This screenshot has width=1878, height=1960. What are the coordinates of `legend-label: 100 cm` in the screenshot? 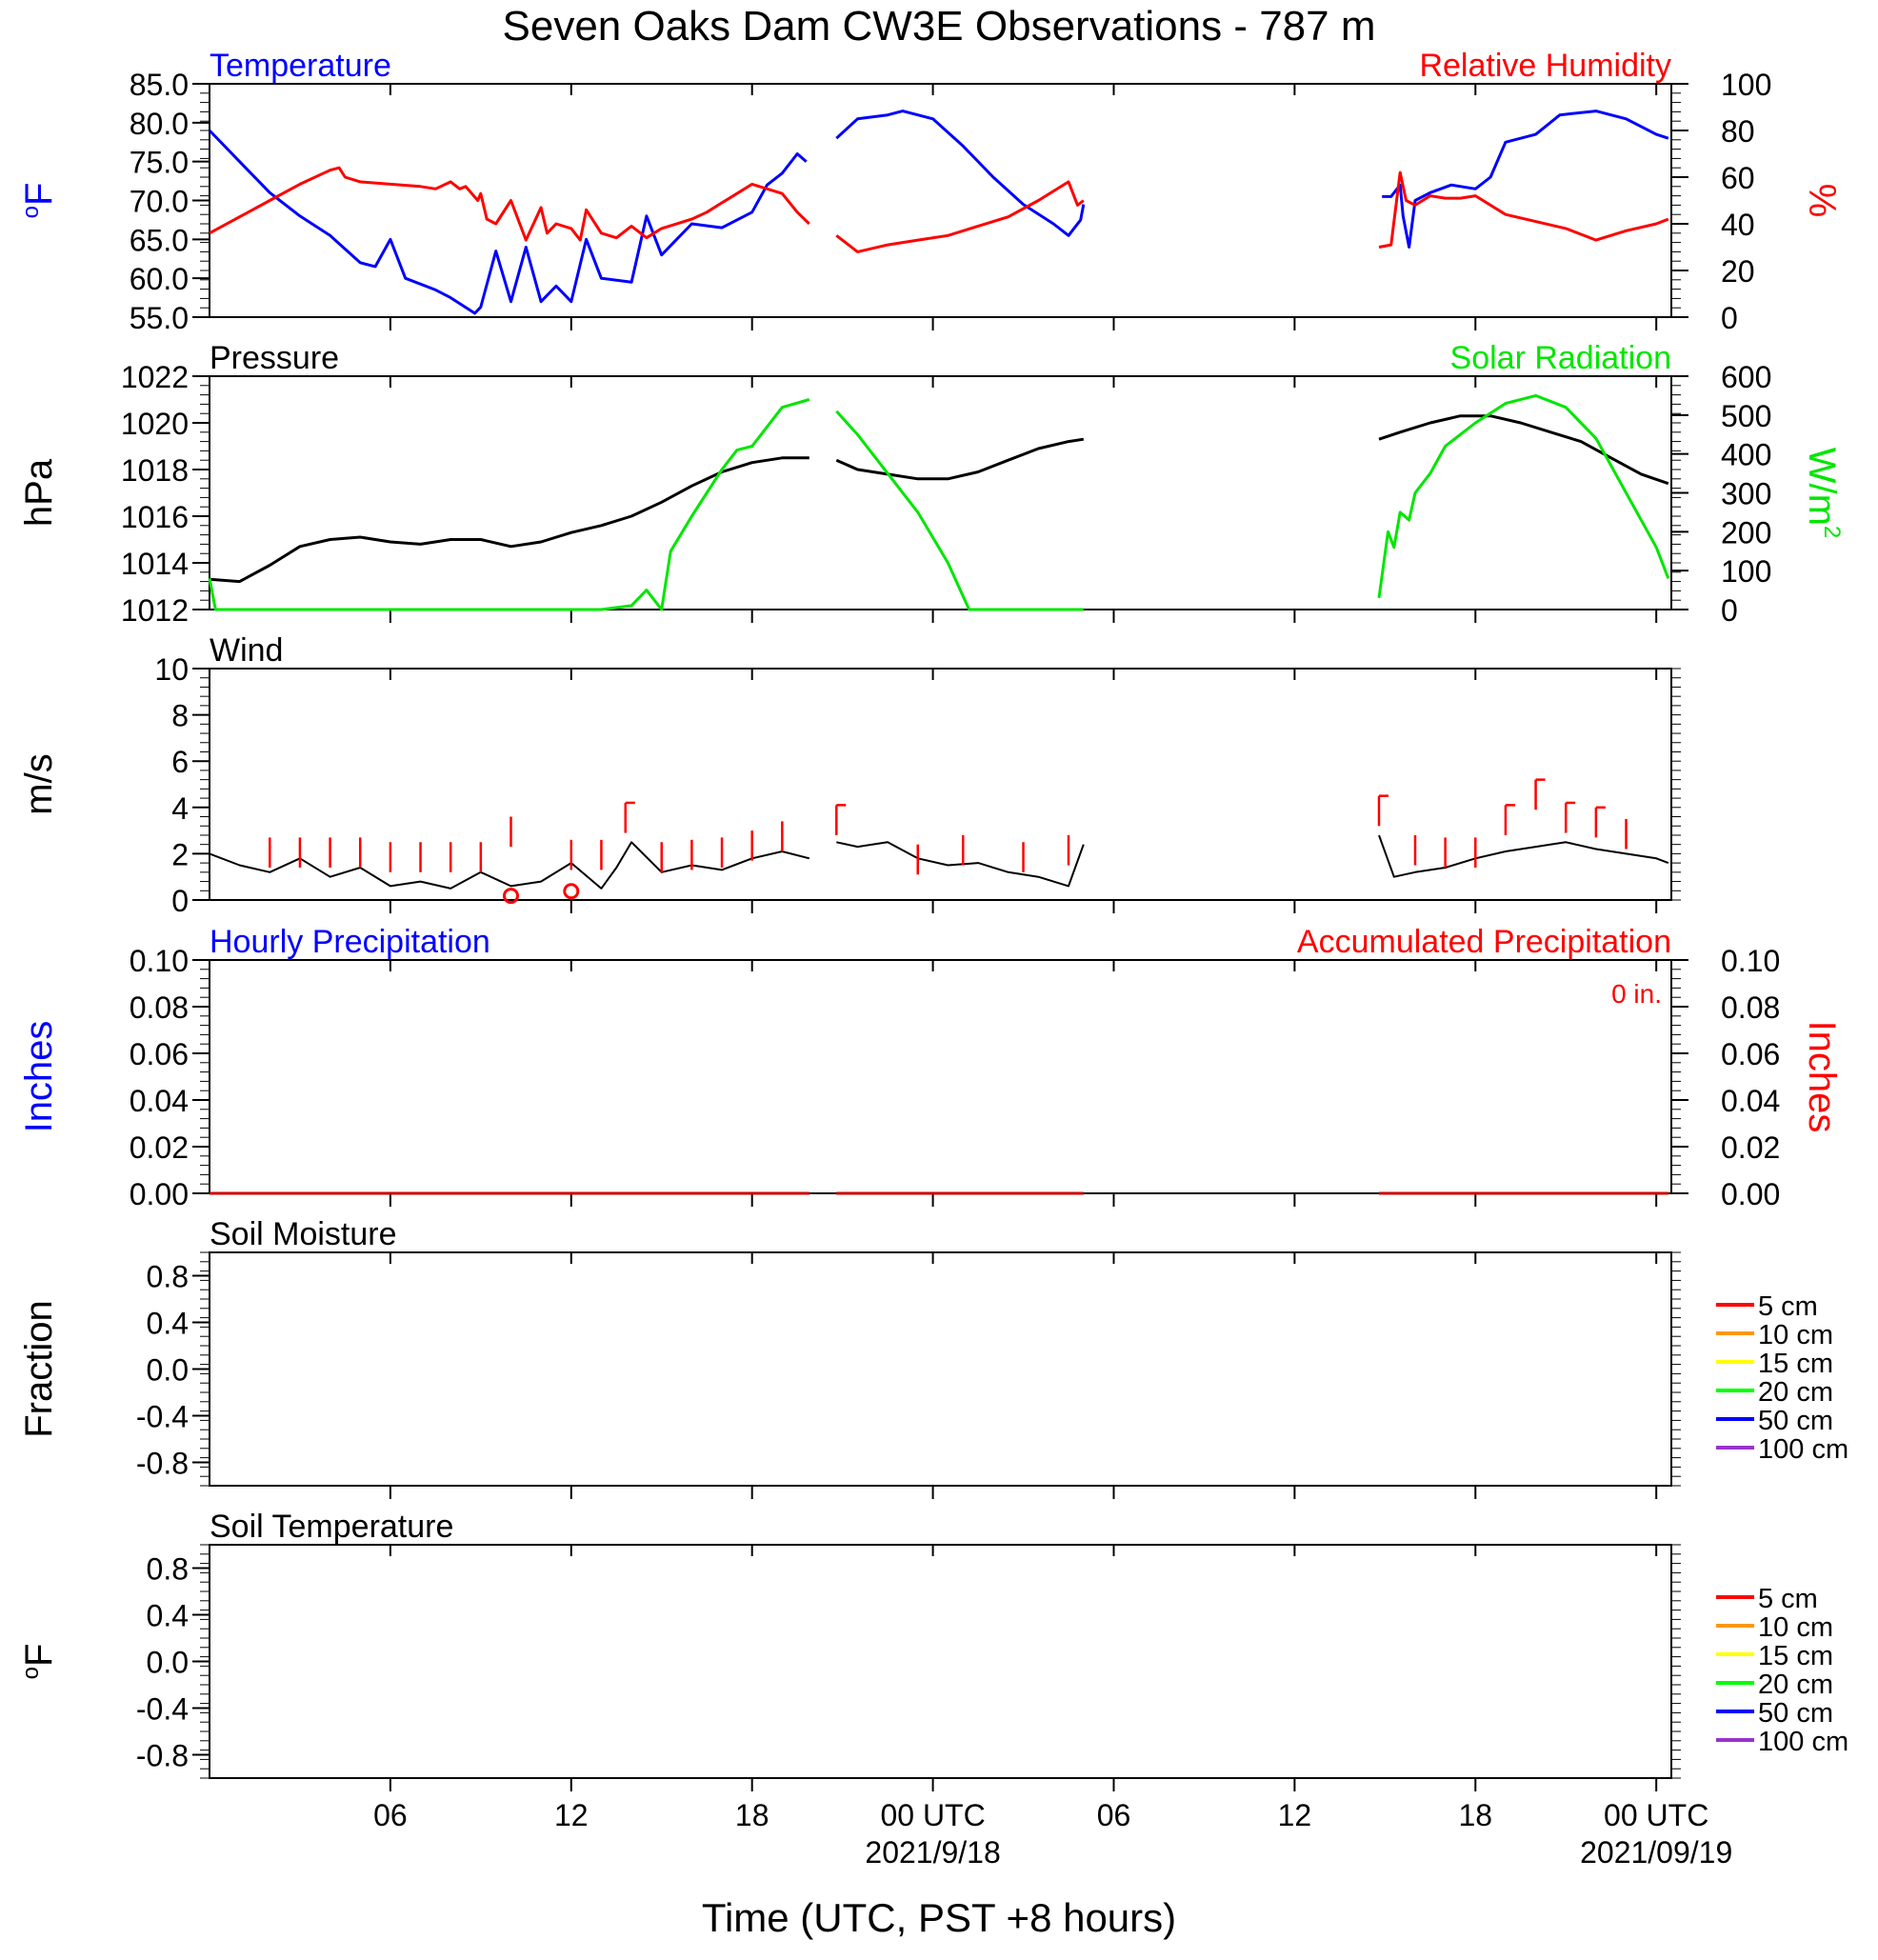 It's located at (1803, 1449).